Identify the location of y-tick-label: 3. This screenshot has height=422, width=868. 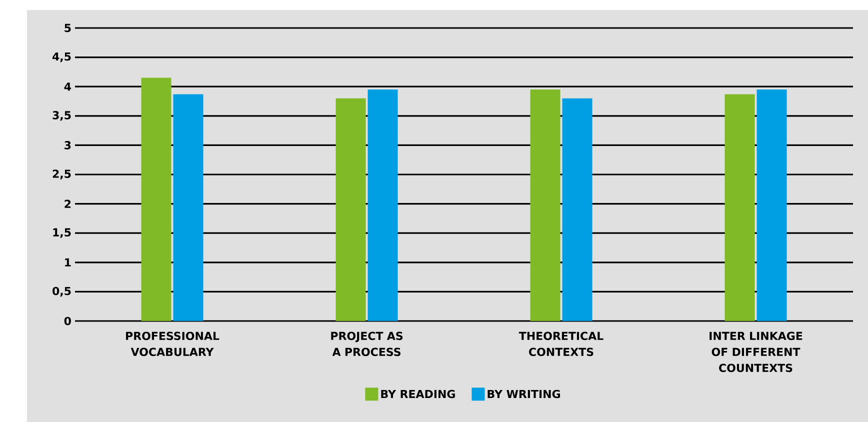
(67, 145).